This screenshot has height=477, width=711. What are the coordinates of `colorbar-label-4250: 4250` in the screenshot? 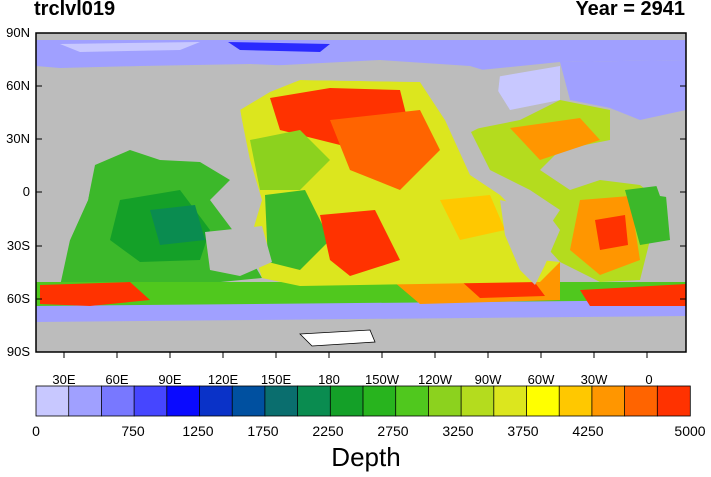 It's located at (588, 431).